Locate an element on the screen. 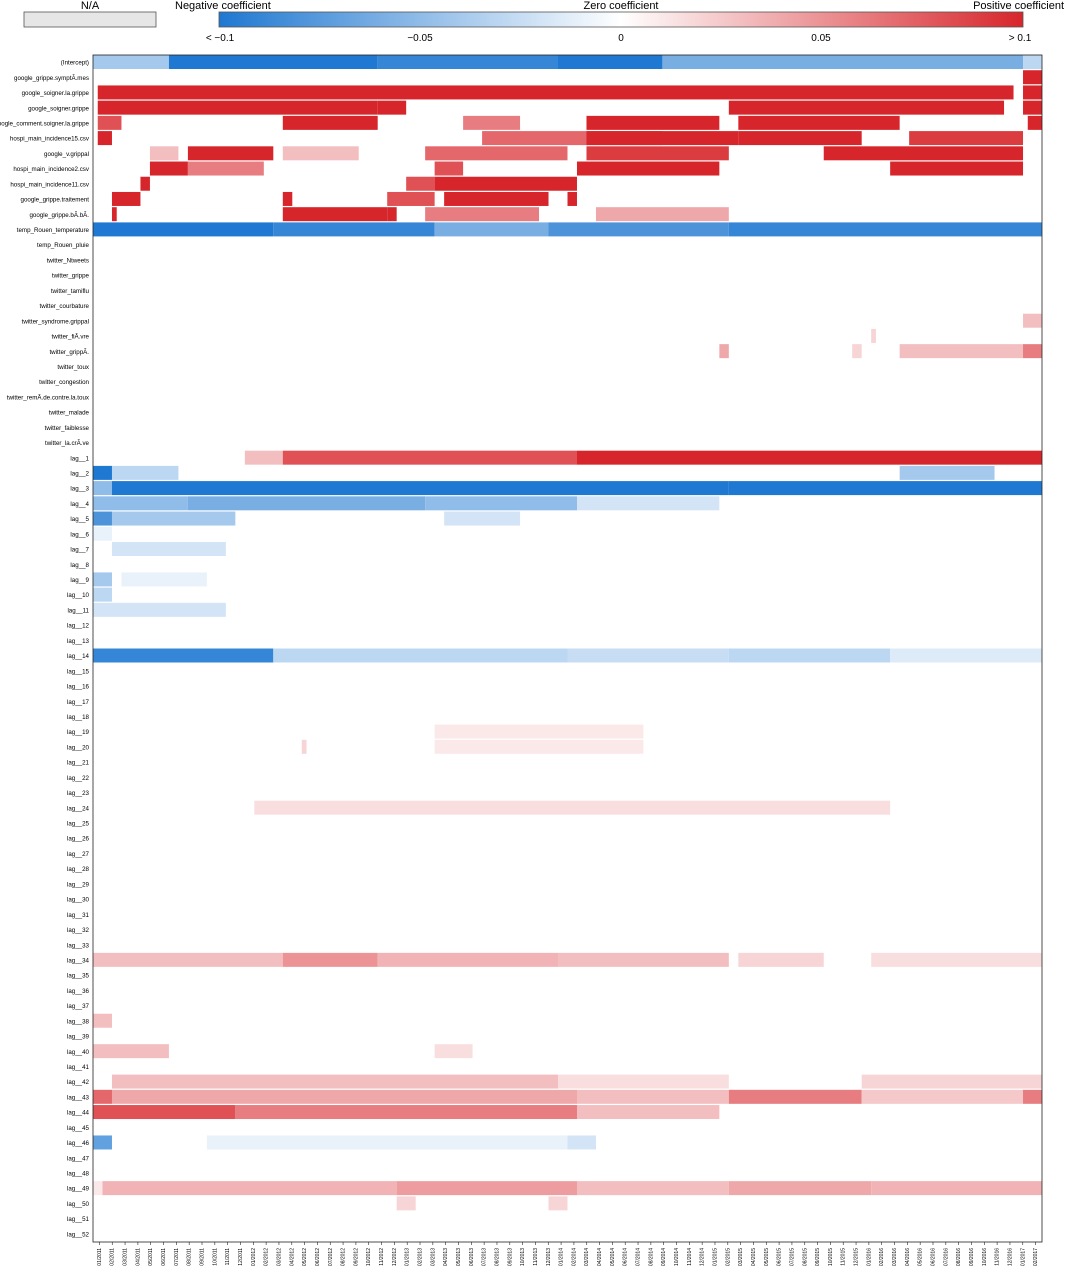  x-tick-label: 11/2016 is located at coordinates (998, 1257).